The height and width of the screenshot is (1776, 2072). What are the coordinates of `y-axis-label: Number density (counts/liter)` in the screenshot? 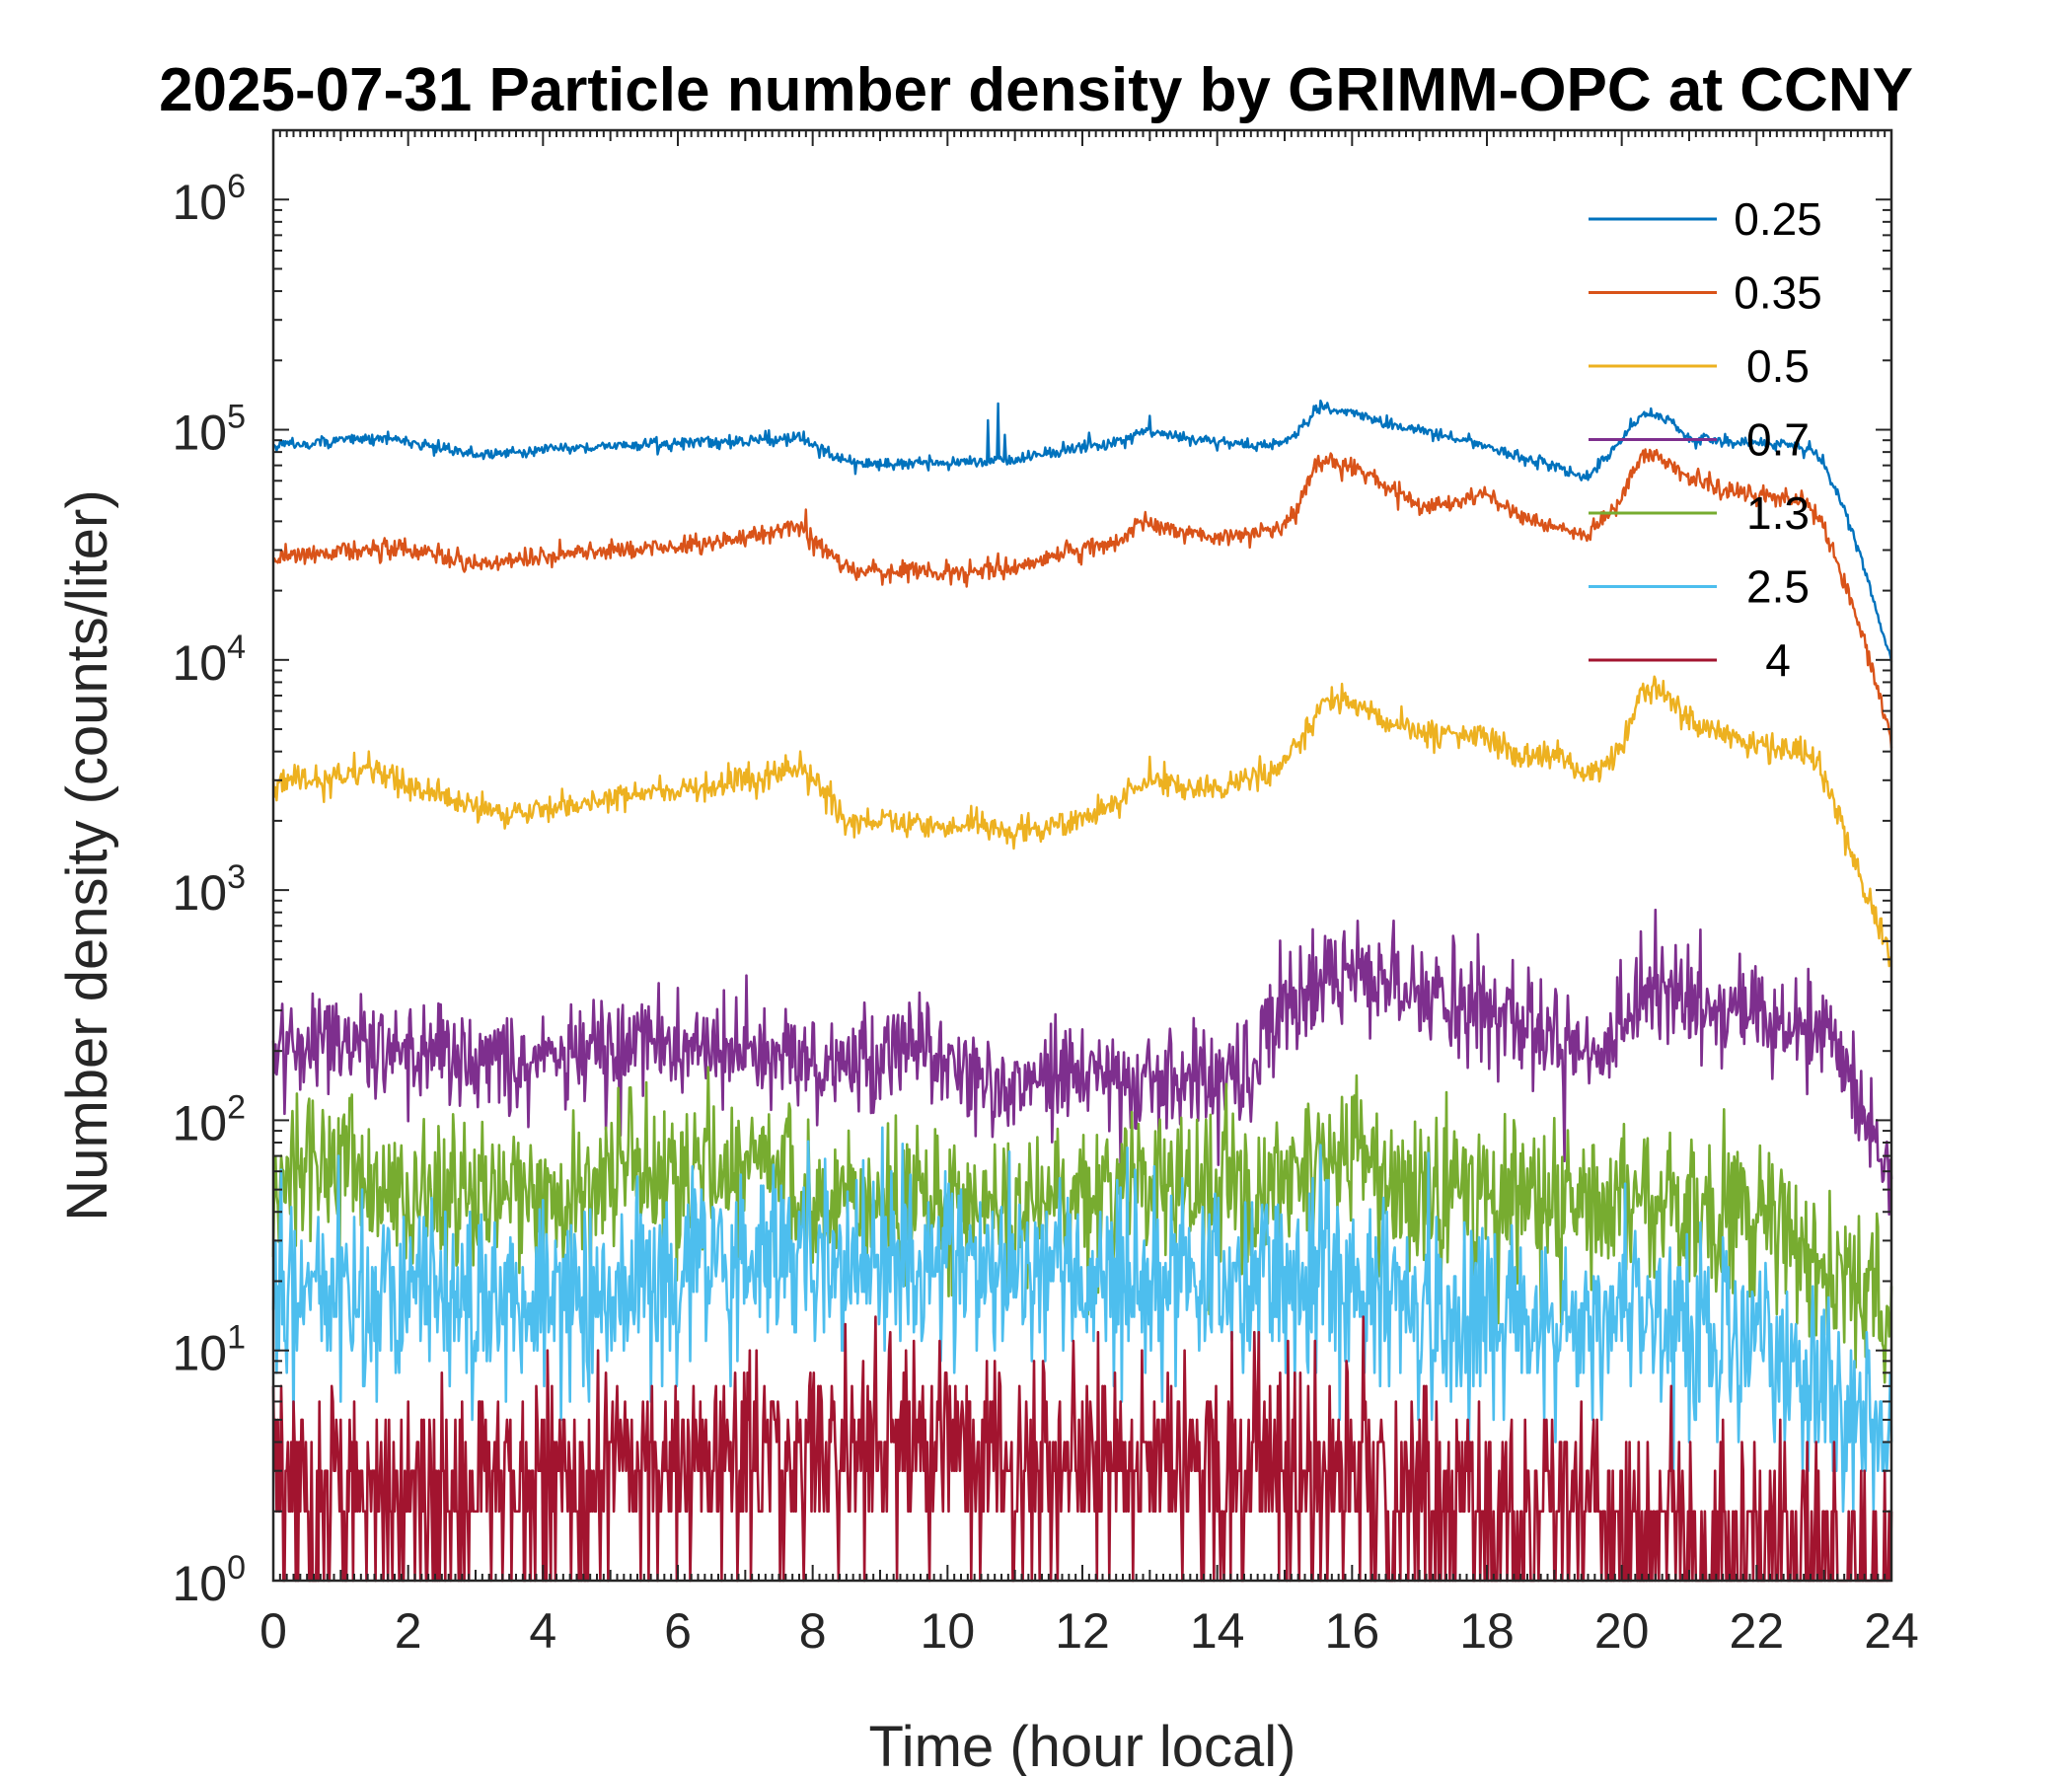 It's located at (87, 855).